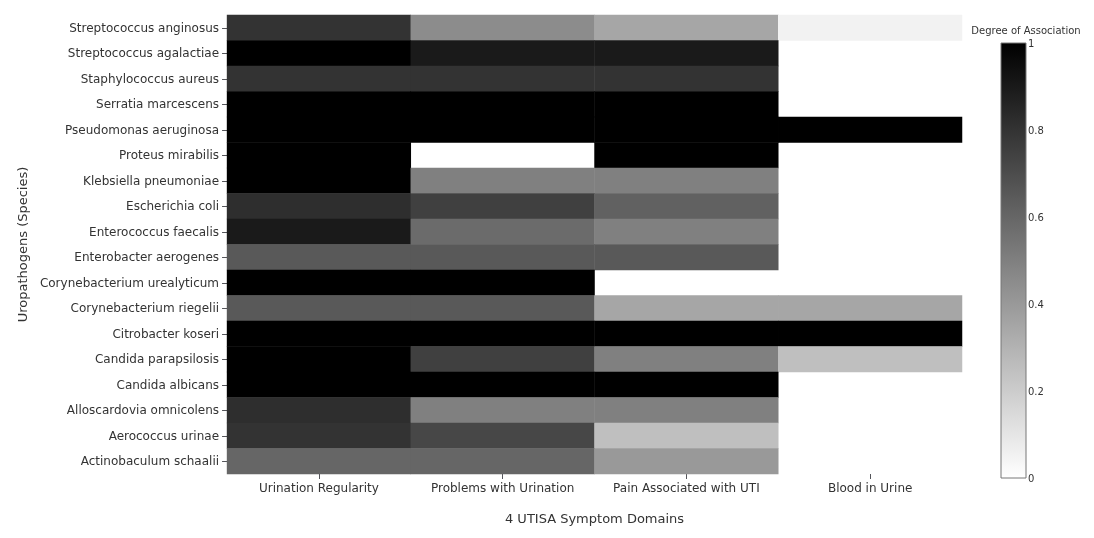 The height and width of the screenshot is (538, 1094). Describe the element at coordinates (144, 27) in the screenshot. I see `y-tick-label: Streptococcus anginosus` at that location.